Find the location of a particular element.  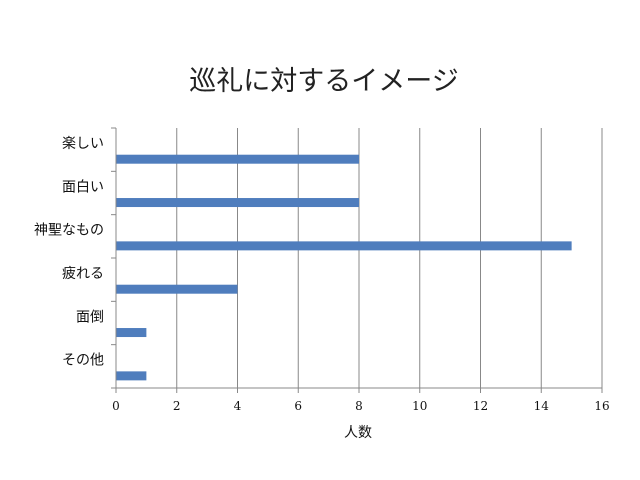

category-label: その他 is located at coordinates (83, 361).